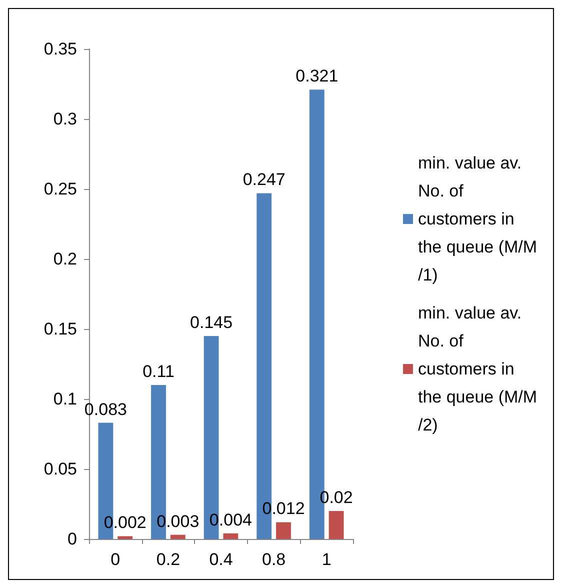 The width and height of the screenshot is (562, 588). Describe the element at coordinates (72, 539) in the screenshot. I see `y-tick-label: 0` at that location.